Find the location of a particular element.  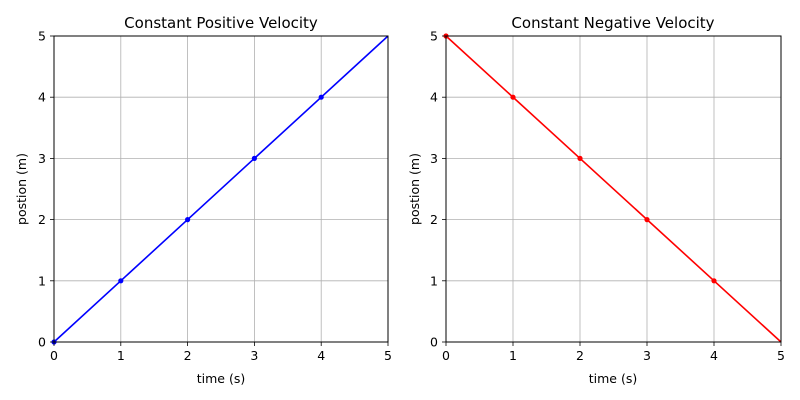

chart-title: Constant Positive Velocity is located at coordinates (221, 23).